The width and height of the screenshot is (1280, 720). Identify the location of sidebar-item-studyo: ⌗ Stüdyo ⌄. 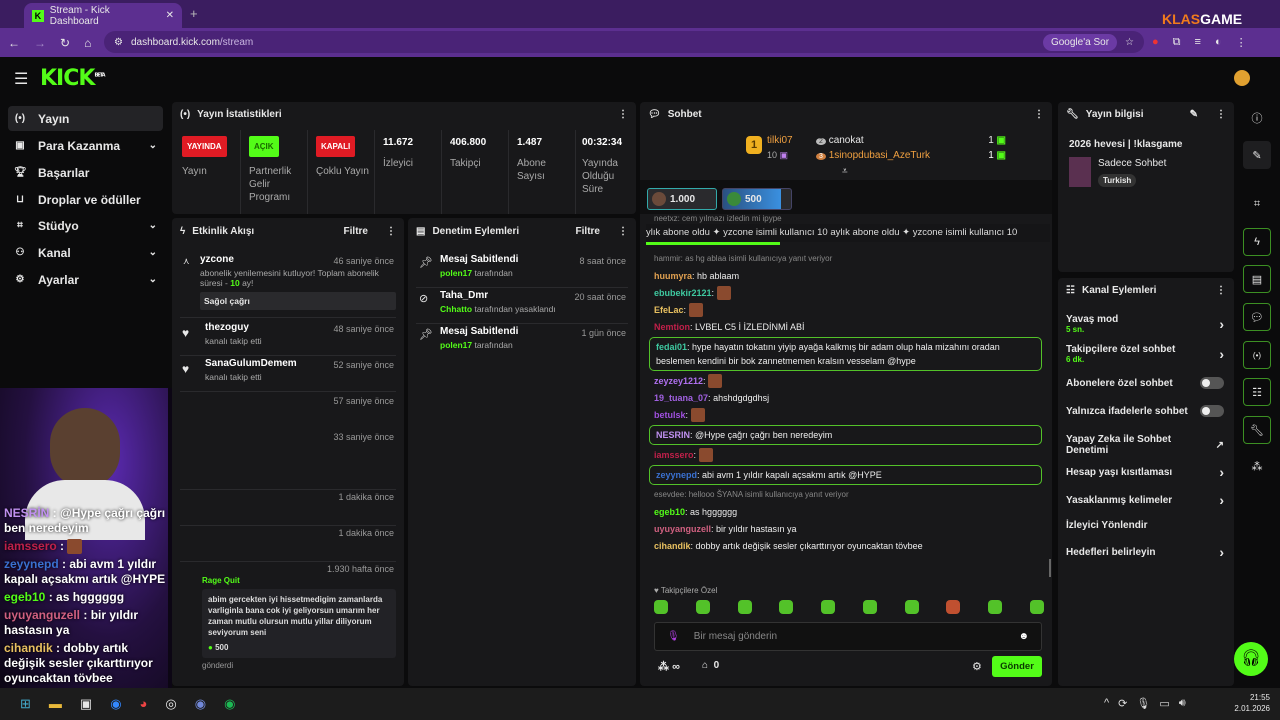
(85, 225).